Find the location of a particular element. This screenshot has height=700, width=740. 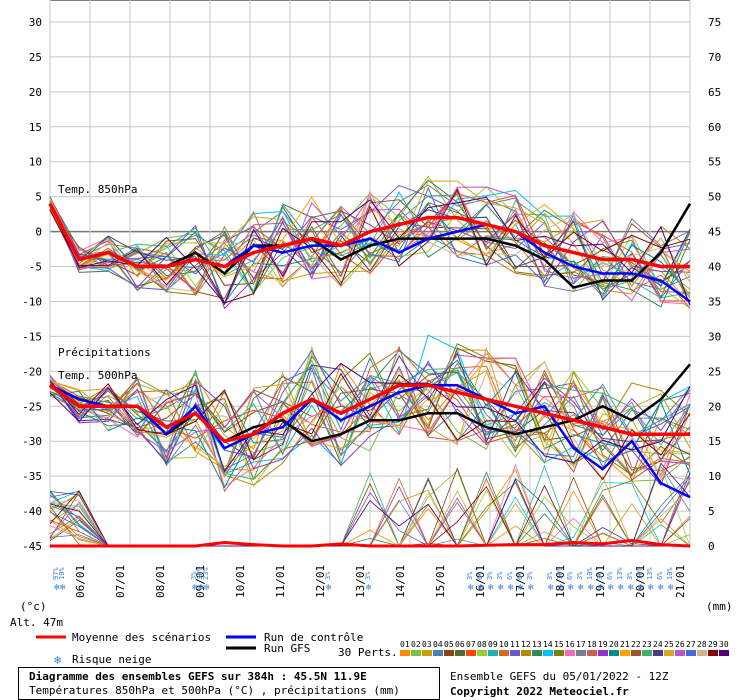

date-tick-label: 12/01 is located at coordinates (320, 581).